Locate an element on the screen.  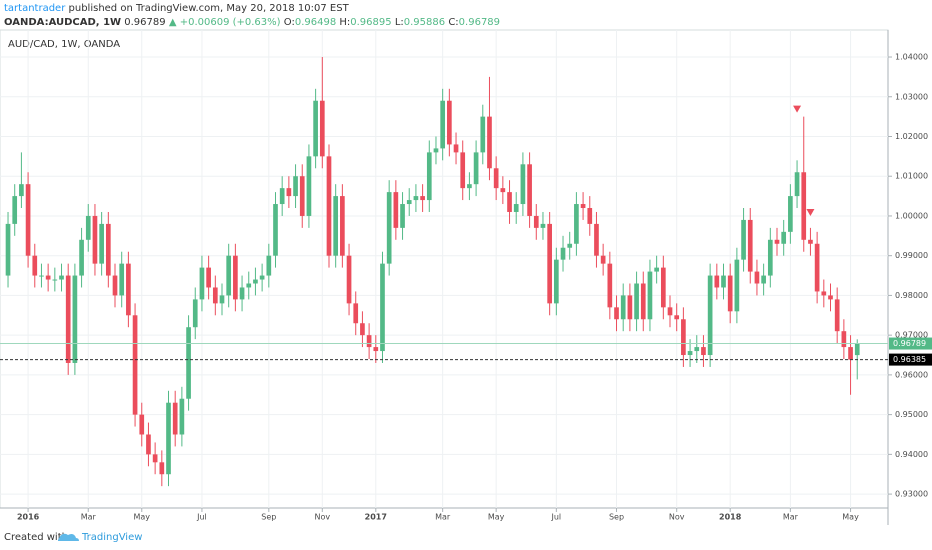
ohlc-label: C: is located at coordinates (453, 22).